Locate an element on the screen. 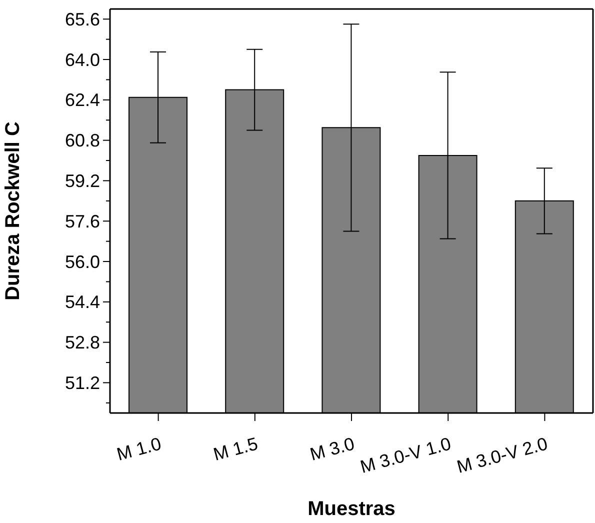 This screenshot has width=595, height=523. y-tick-label: 59.2 is located at coordinates (82, 181).